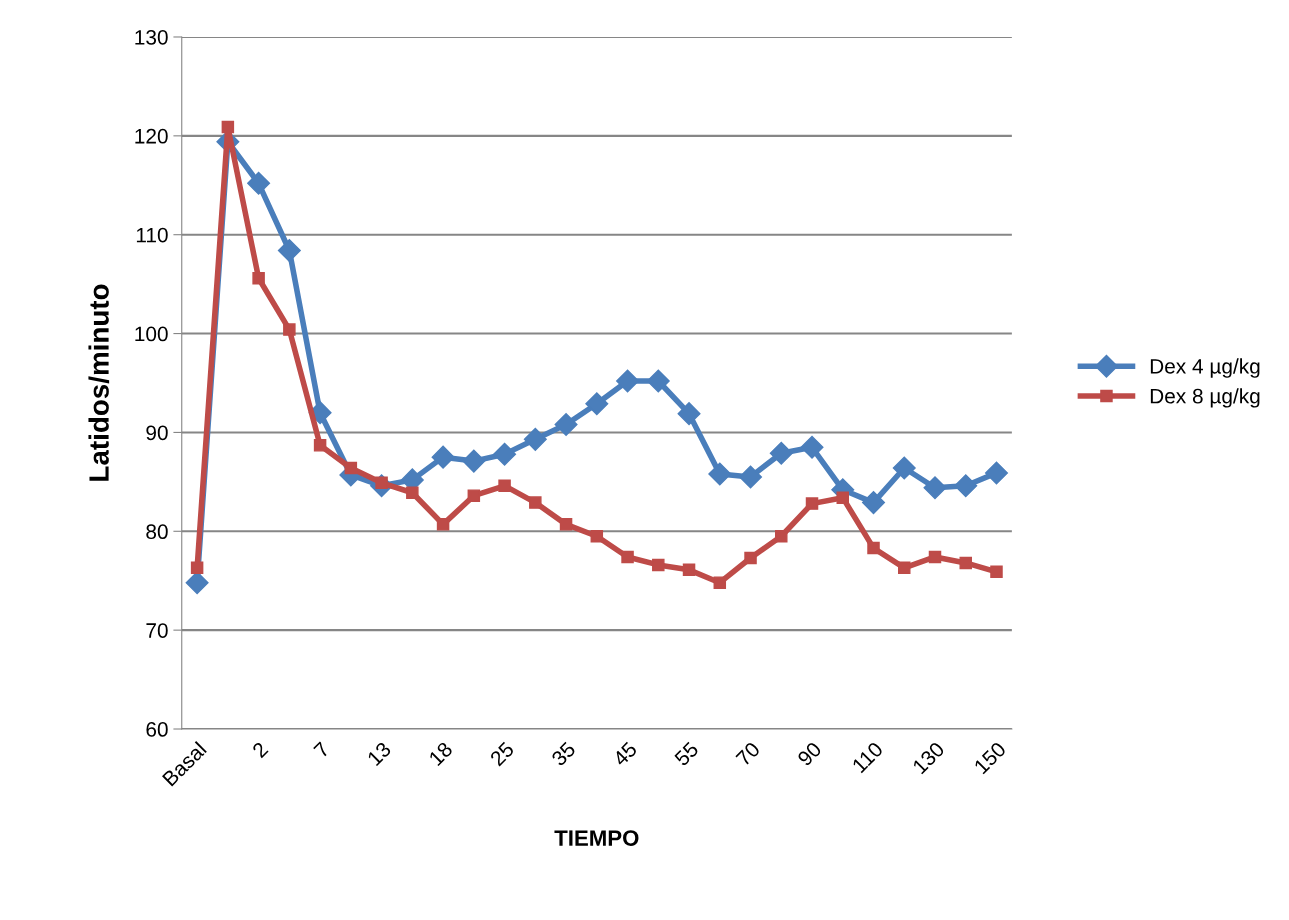 Image resolution: width=1289 pixels, height=920 pixels. Describe the element at coordinates (151, 136) in the screenshot. I see `y-tick-label: 120` at that location.